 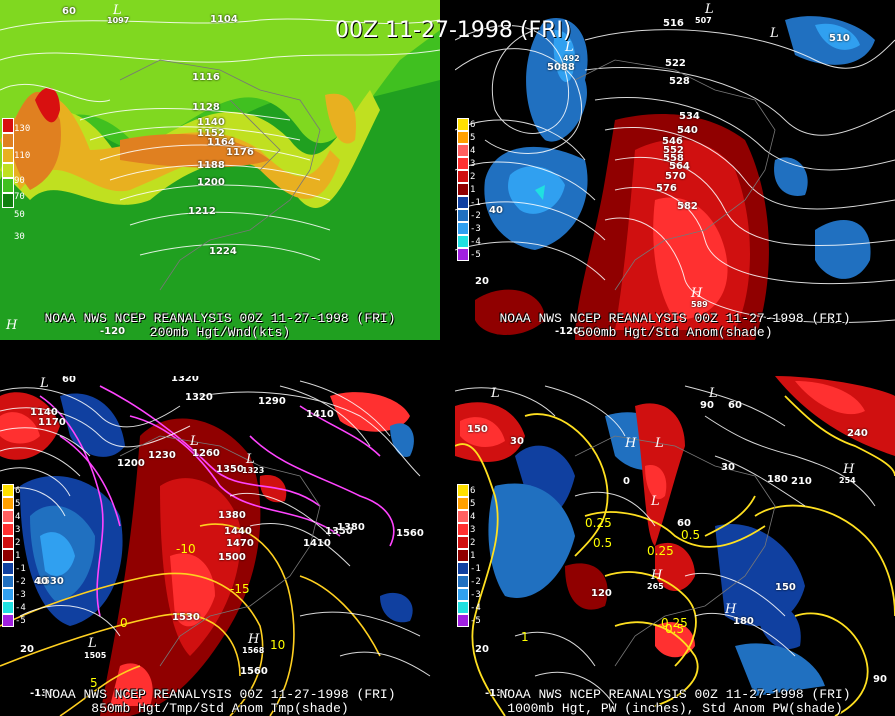 What do you see at coordinates (211, 165) in the screenshot?
I see `contour-label: 1188` at bounding box center [211, 165].